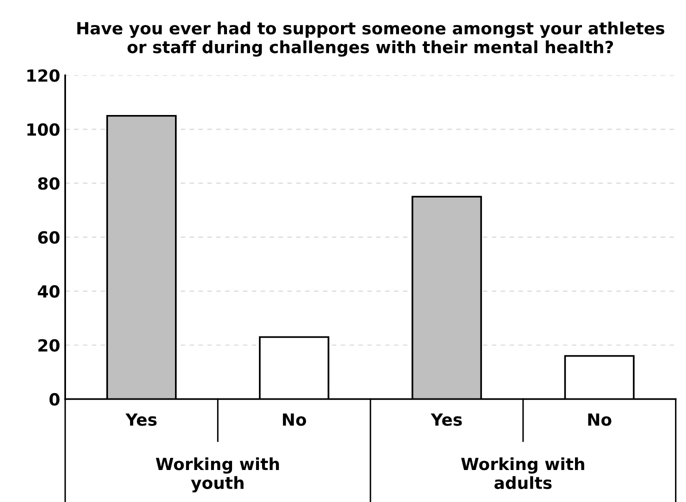  I want to click on y-tick-label: 0, so click(55, 399).